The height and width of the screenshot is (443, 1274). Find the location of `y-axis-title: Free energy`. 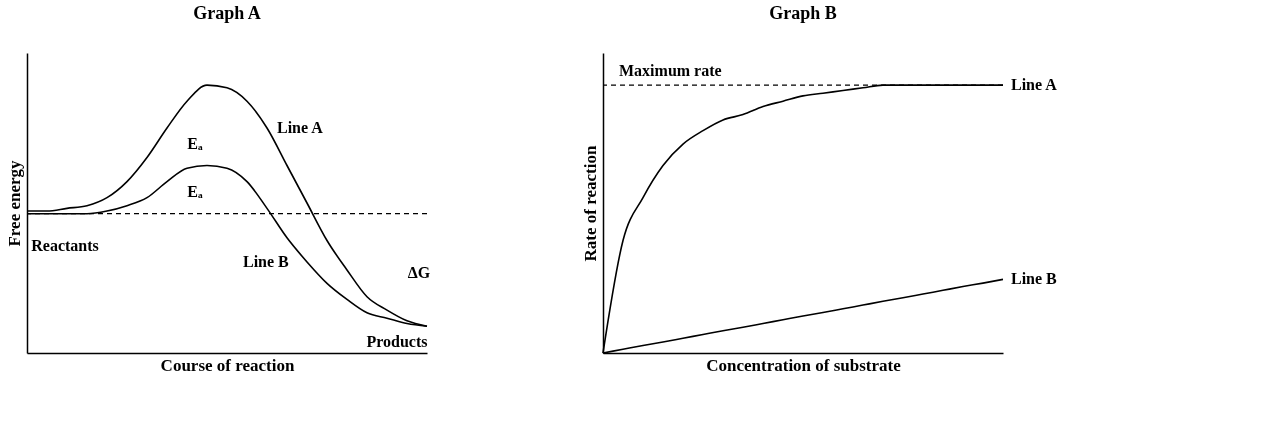

y-axis-title: Free energy is located at coordinates (14, 203).